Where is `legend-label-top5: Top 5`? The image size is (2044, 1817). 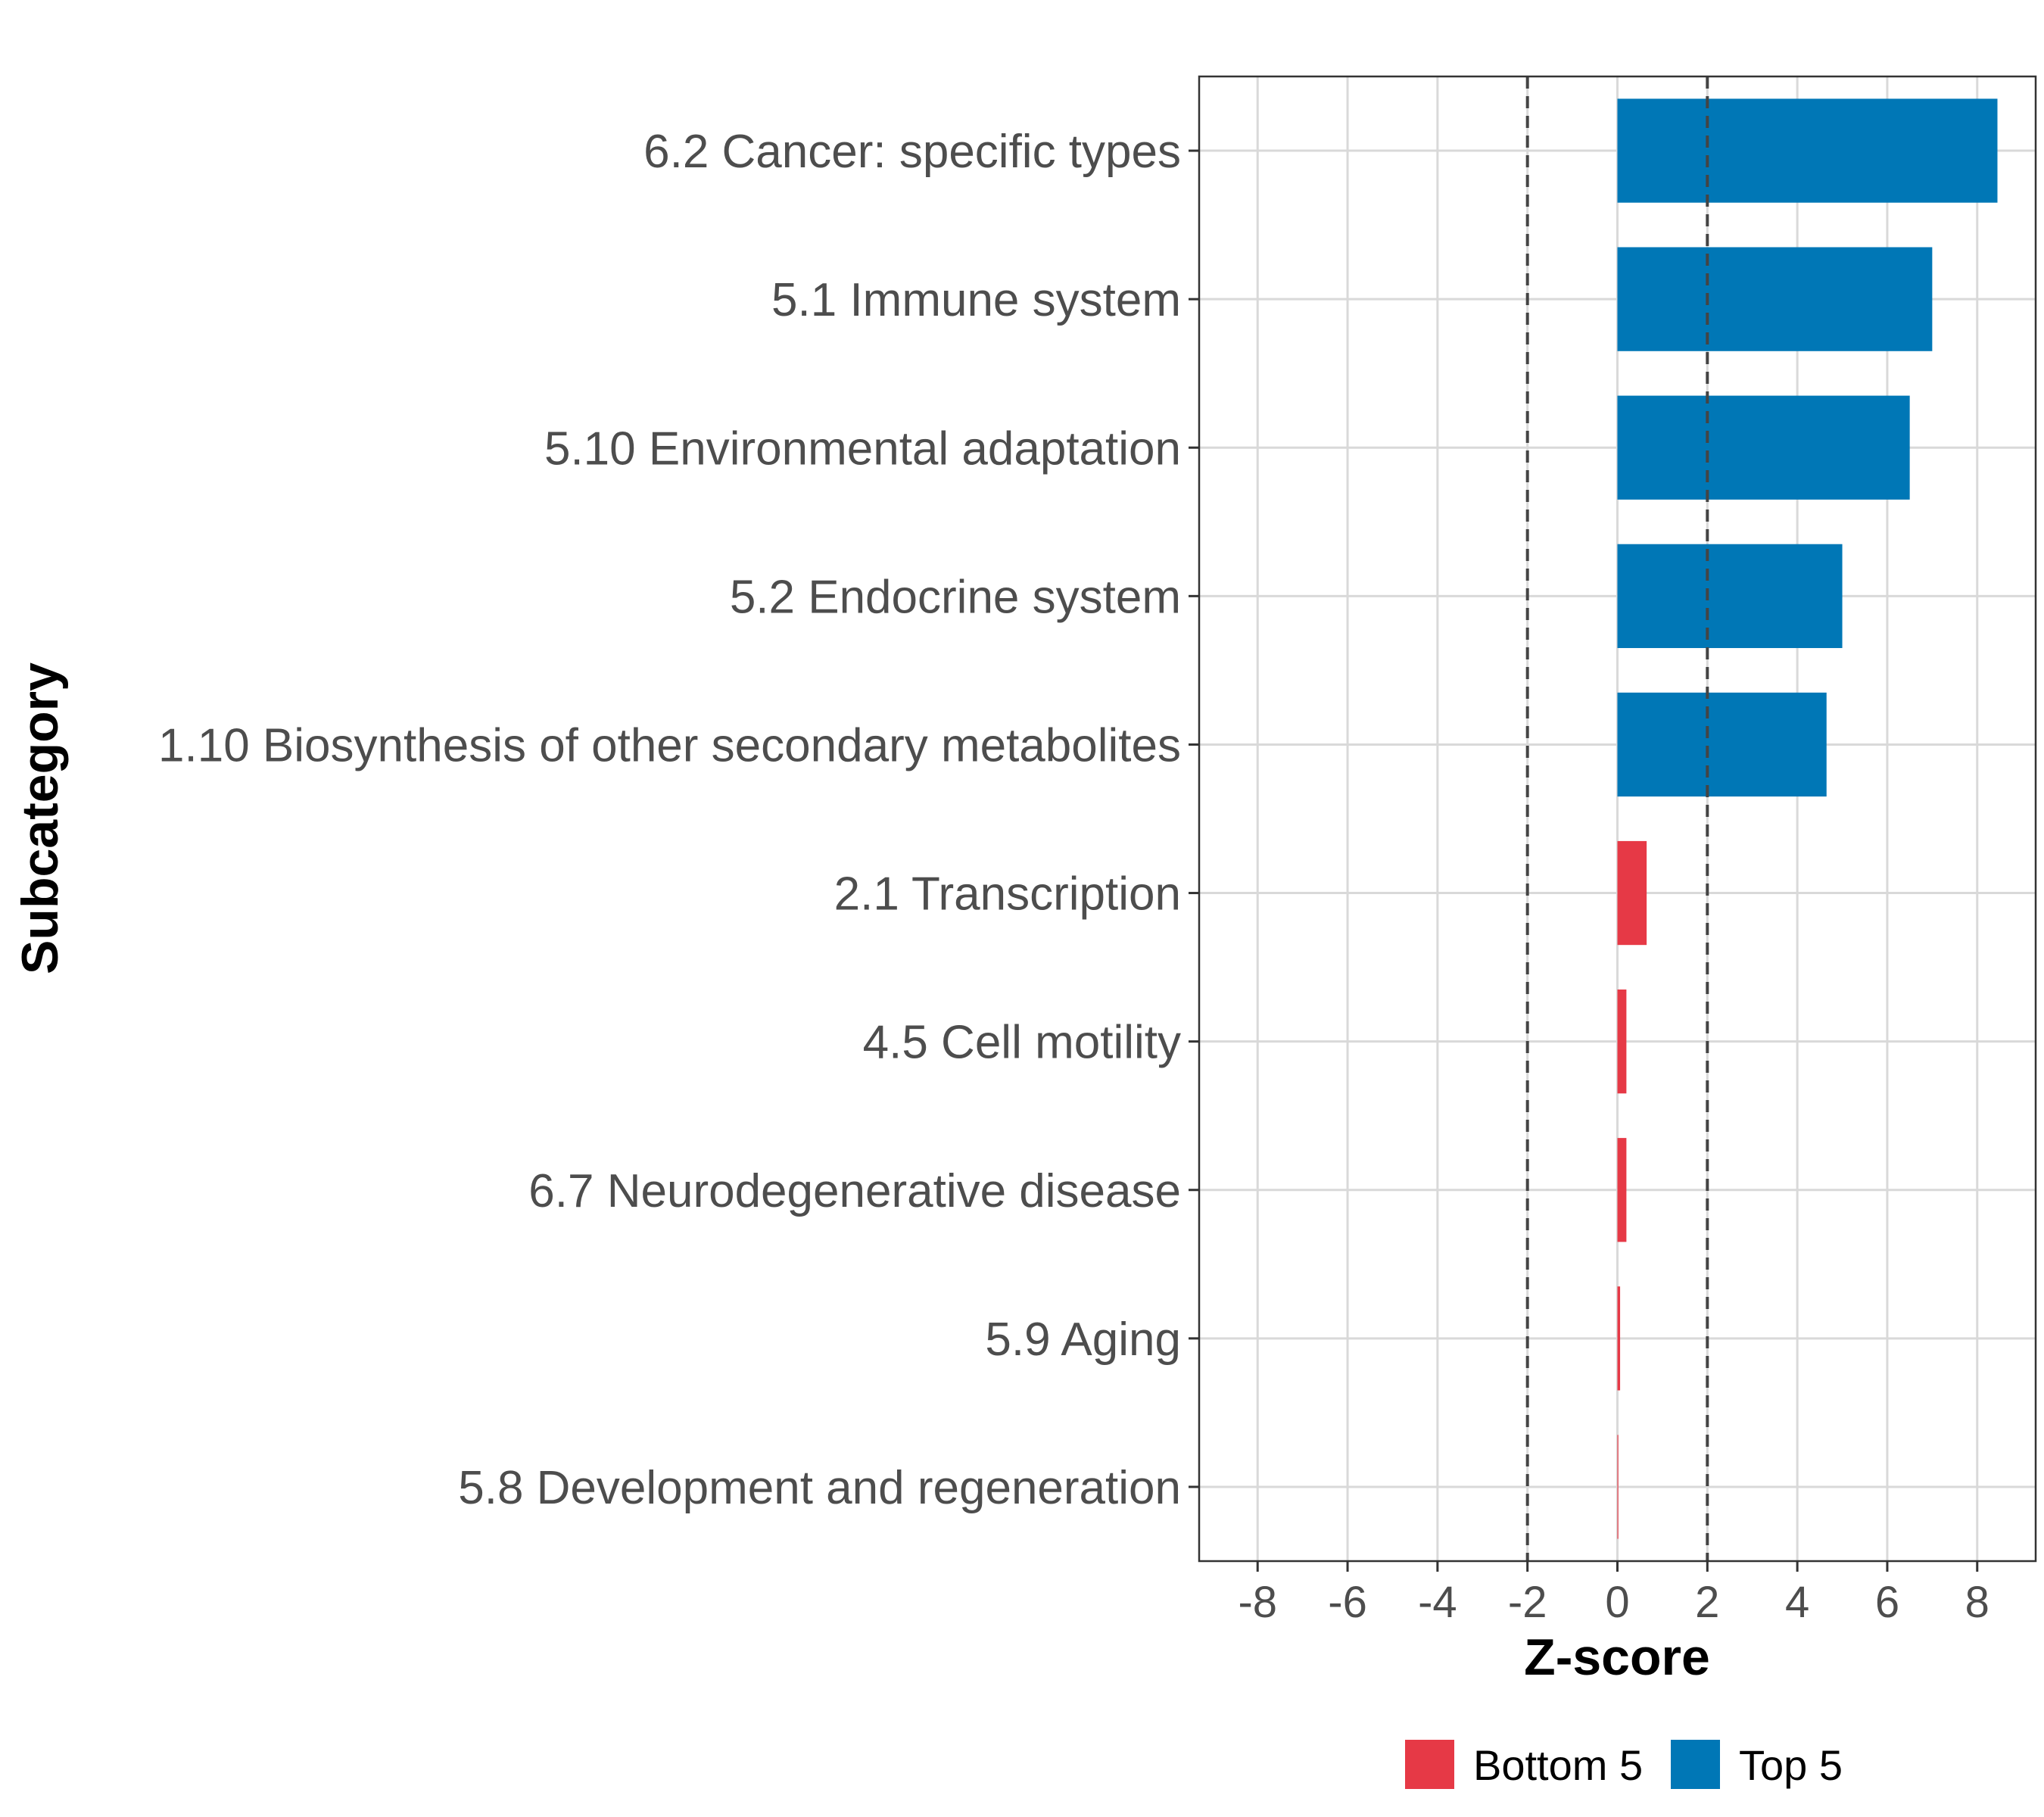
legend-label-top5: Top 5 is located at coordinates (1791, 1765).